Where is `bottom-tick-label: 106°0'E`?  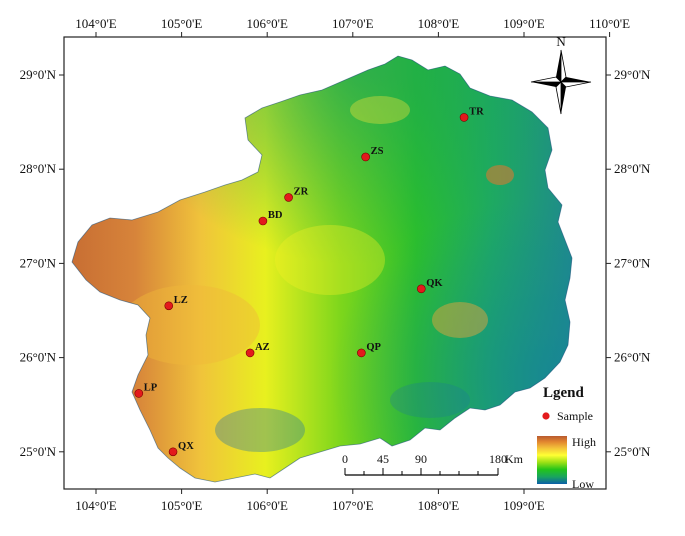
bottom-tick-label: 106°0'E is located at coordinates (267, 505).